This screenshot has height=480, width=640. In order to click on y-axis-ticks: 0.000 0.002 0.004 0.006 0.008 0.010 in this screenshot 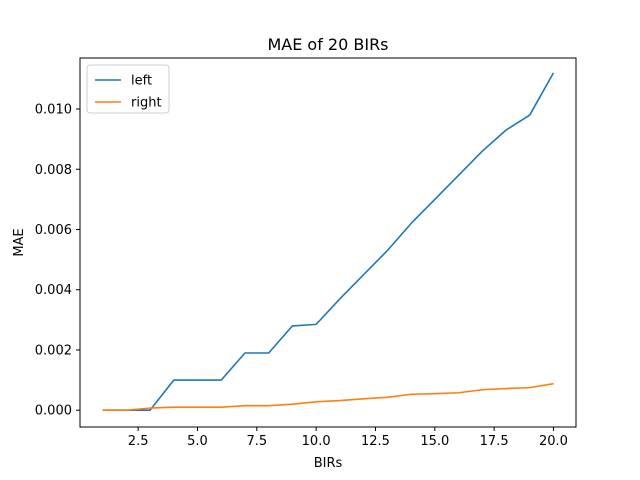, I will do `click(57, 261)`.